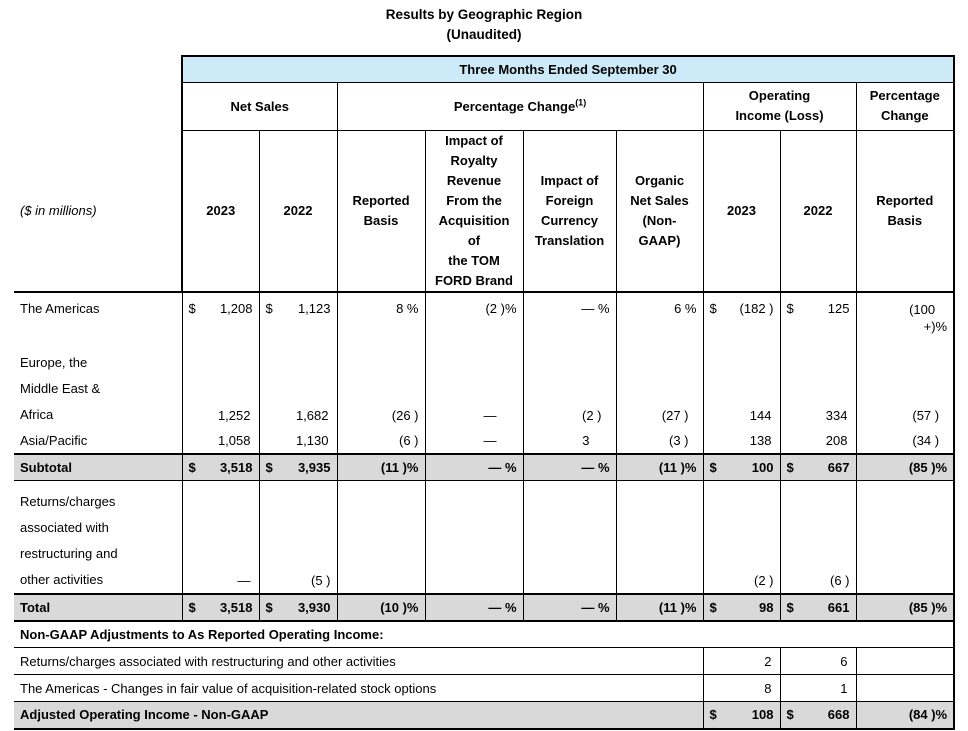 The width and height of the screenshot is (968, 731). What do you see at coordinates (514, 106) in the screenshot?
I see `group-percentage-change-label: Percentage Change` at bounding box center [514, 106].